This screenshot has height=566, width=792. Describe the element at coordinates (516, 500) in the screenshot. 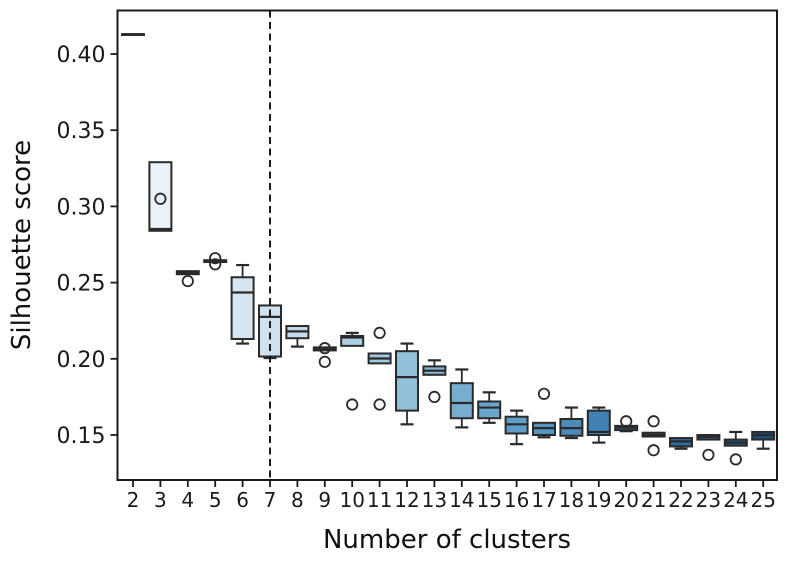

I see `x-tick-label: 16` at that location.